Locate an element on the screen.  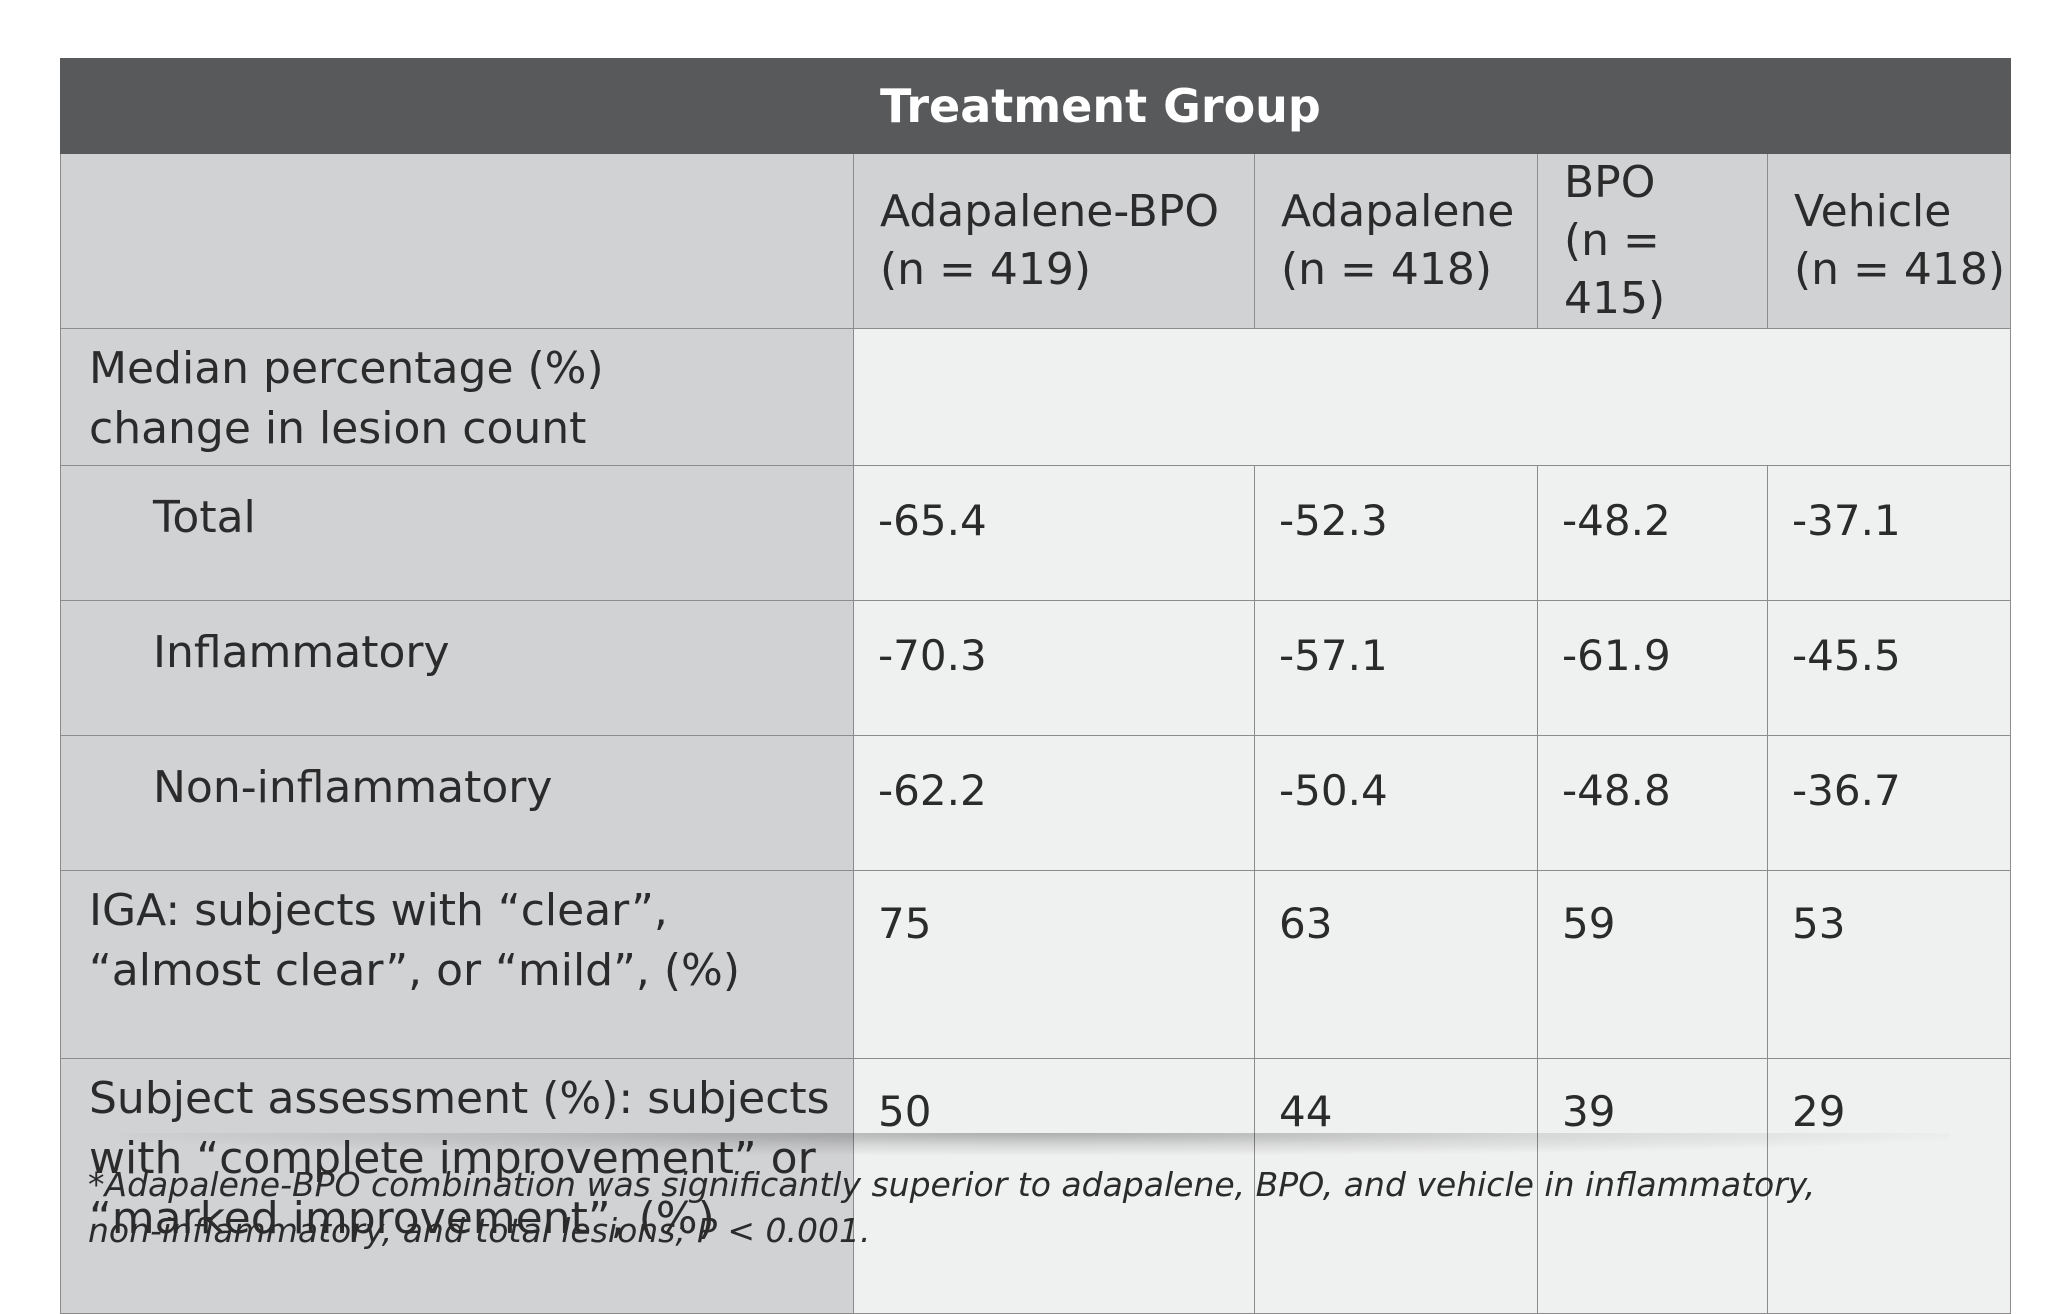
section-label-line: change in lesion count is located at coordinates (338, 428).